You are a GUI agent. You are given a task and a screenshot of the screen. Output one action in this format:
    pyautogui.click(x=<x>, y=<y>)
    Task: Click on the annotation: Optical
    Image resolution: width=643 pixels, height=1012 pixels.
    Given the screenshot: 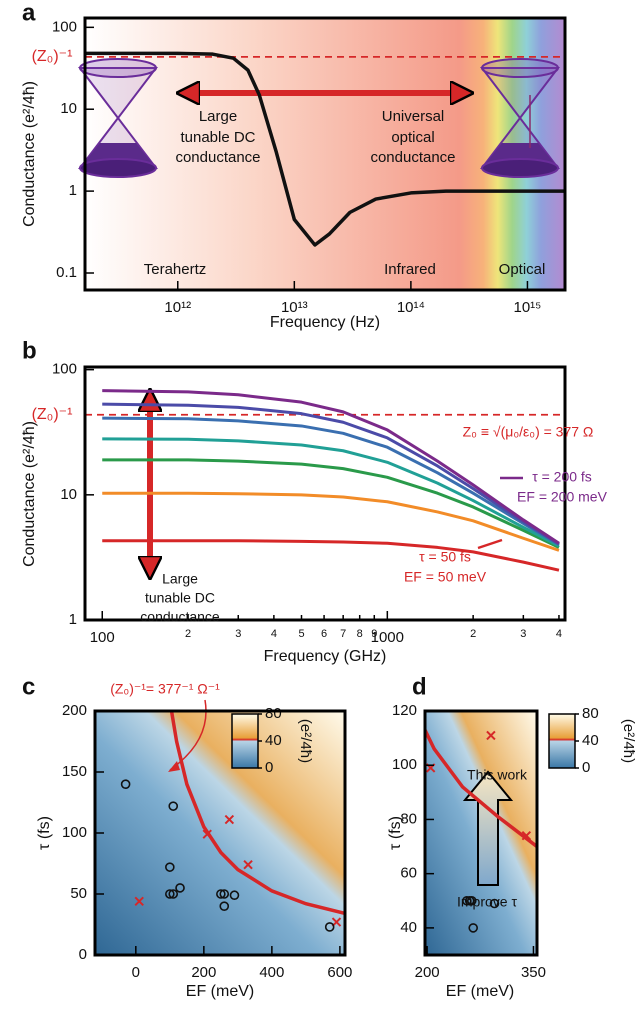 What is the action you would take?
    pyautogui.click(x=522, y=269)
    